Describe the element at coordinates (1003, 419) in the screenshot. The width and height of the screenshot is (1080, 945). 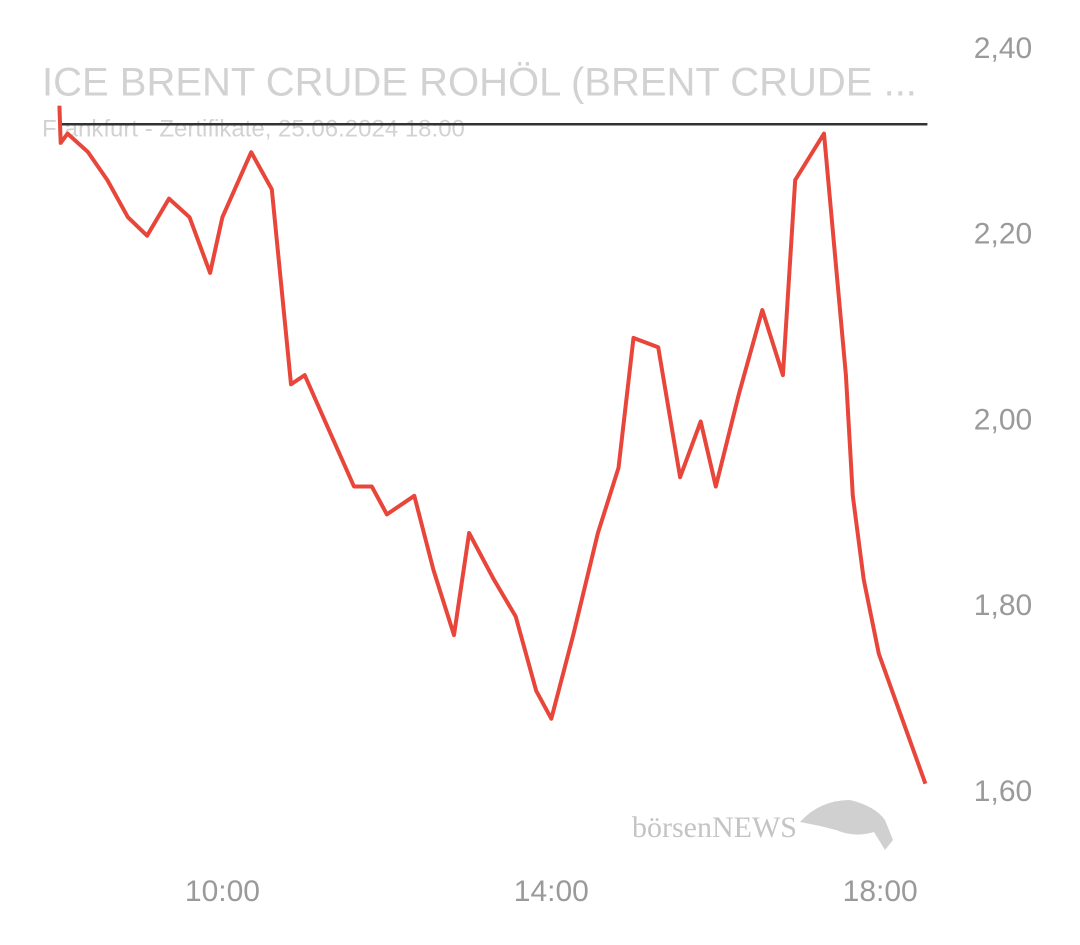
I see `y-tick-label: 2,00` at that location.